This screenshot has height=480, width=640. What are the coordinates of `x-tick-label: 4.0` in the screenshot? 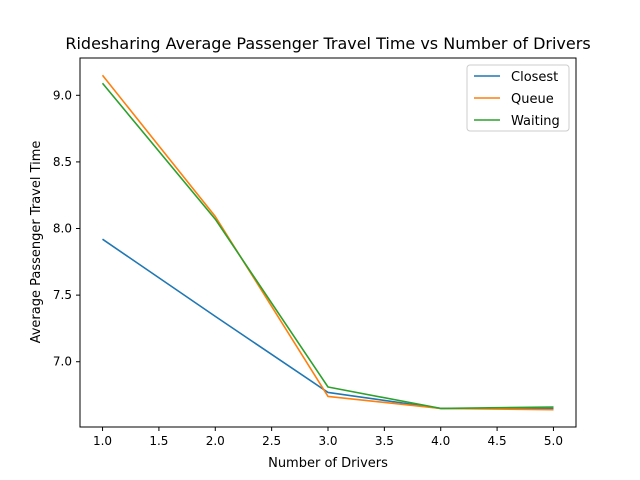 It's located at (440, 441).